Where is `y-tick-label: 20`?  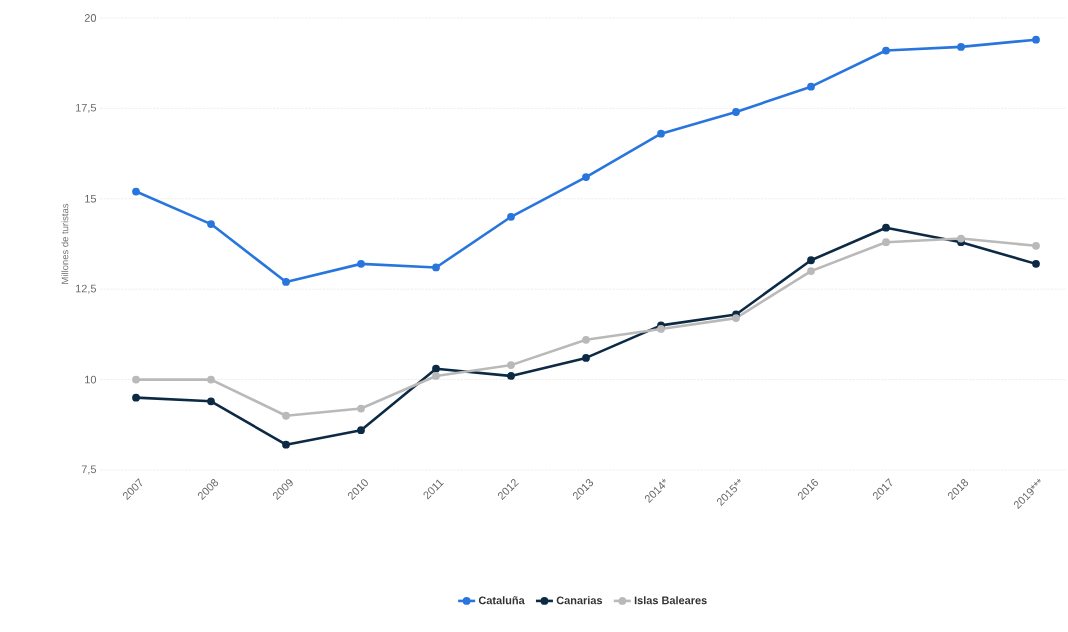 y-tick-label: 20 is located at coordinates (90, 18).